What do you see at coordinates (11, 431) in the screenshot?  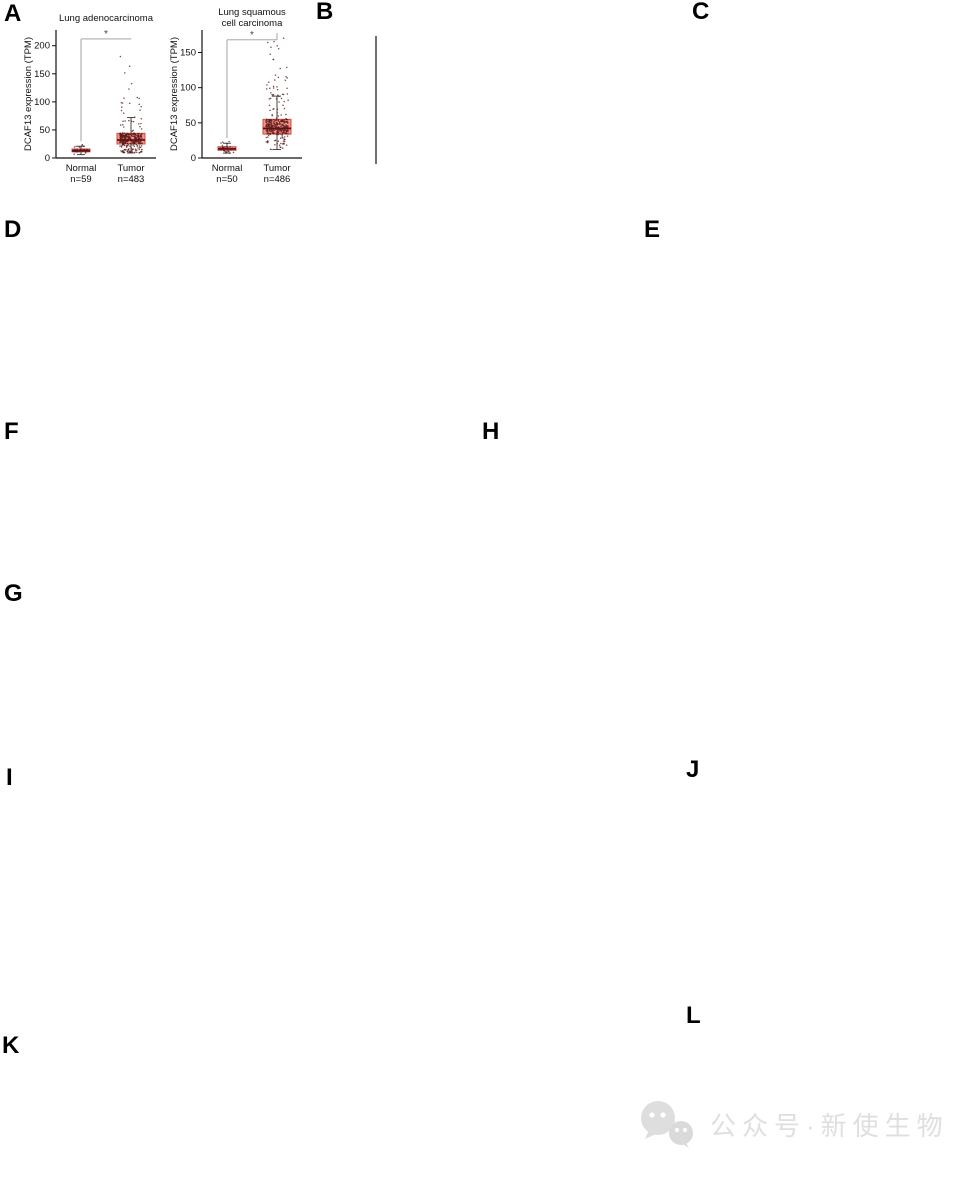 I see `panel-label-f: F` at bounding box center [11, 431].